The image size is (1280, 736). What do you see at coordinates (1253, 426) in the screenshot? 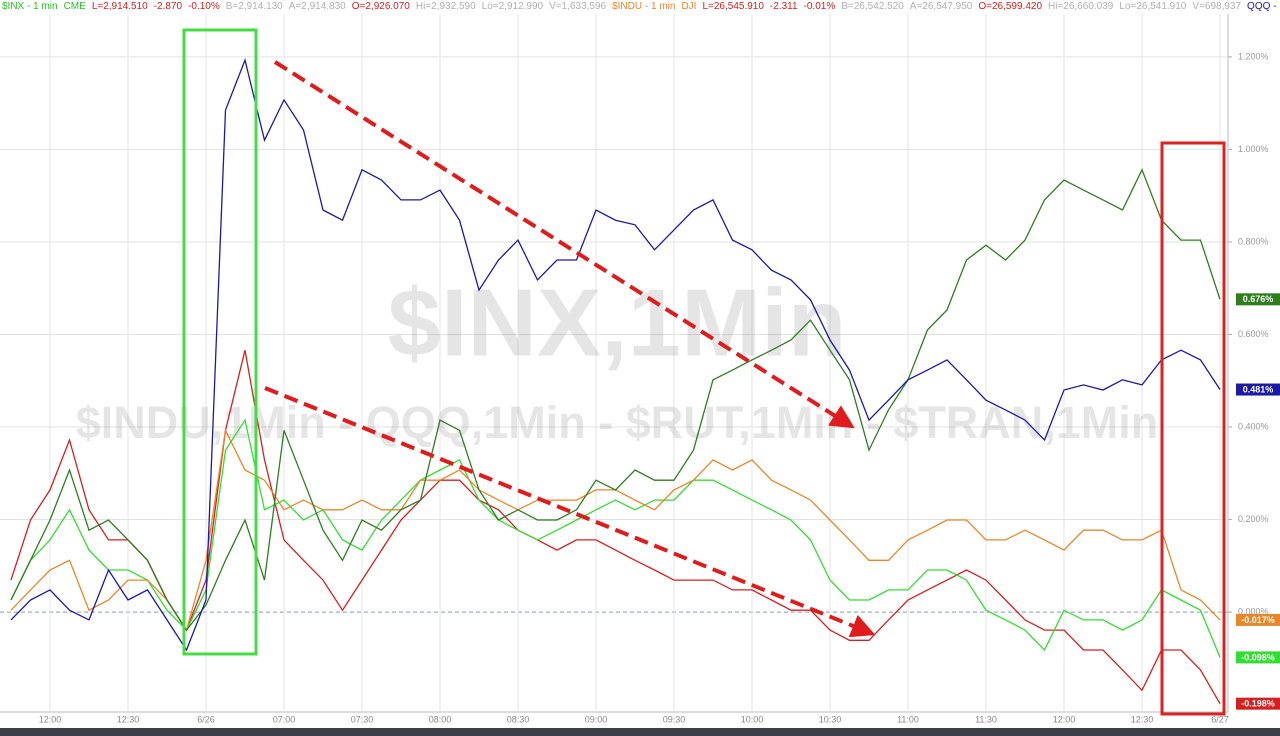
I see `y-tick-label: 0.400%` at bounding box center [1253, 426].